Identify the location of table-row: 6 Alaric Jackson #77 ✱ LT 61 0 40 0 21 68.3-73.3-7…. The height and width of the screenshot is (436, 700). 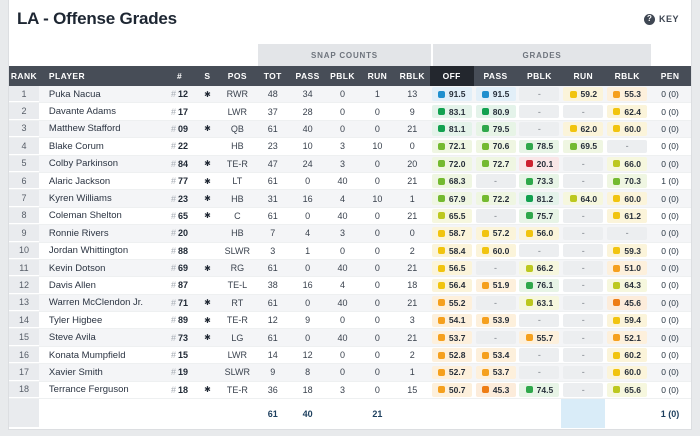
(350, 181).